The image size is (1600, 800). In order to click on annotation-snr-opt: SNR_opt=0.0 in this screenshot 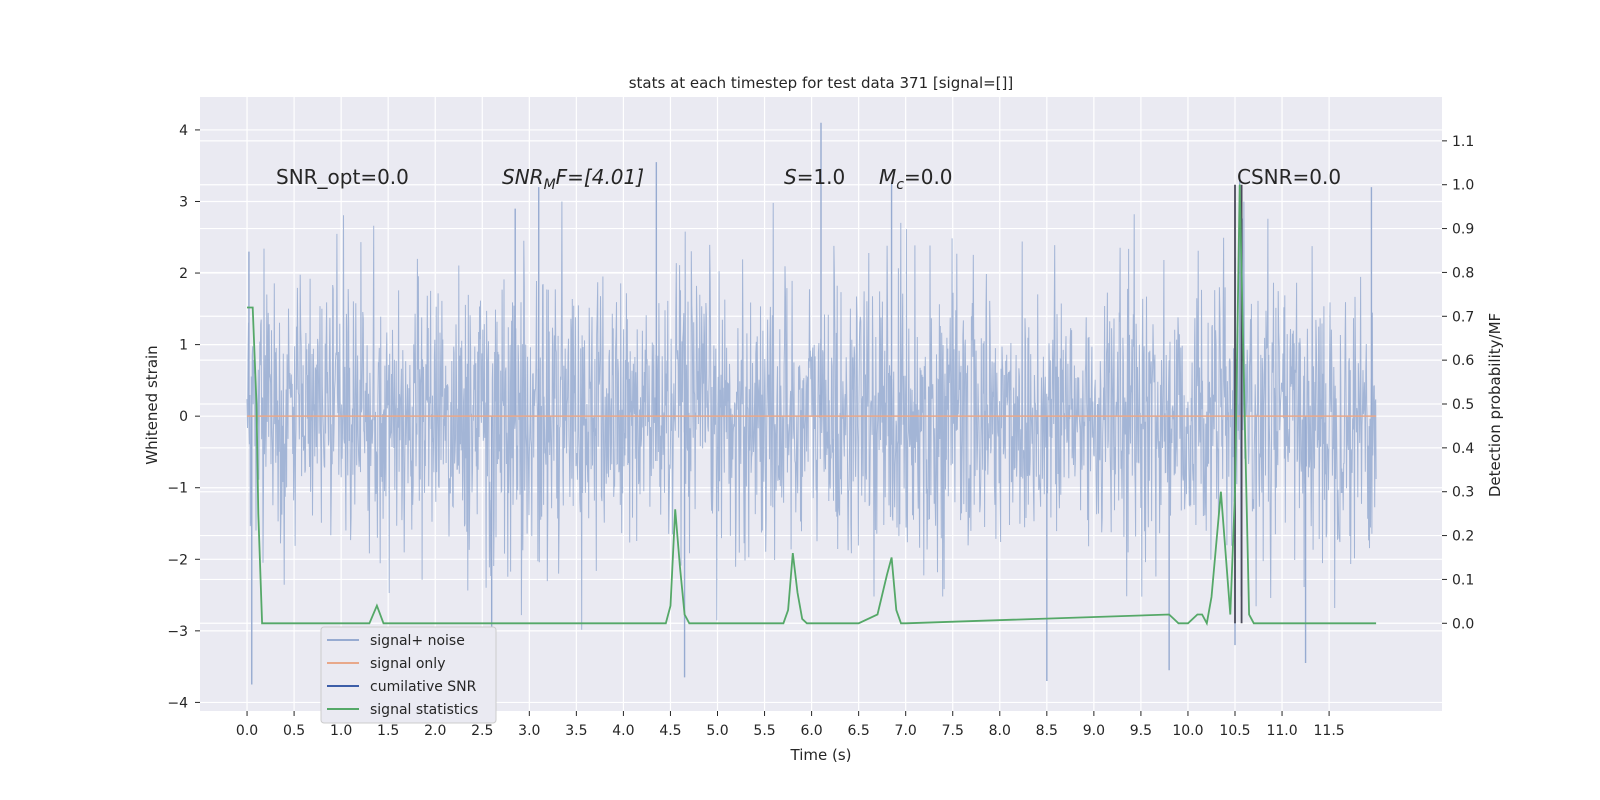, I will do `click(342, 177)`.